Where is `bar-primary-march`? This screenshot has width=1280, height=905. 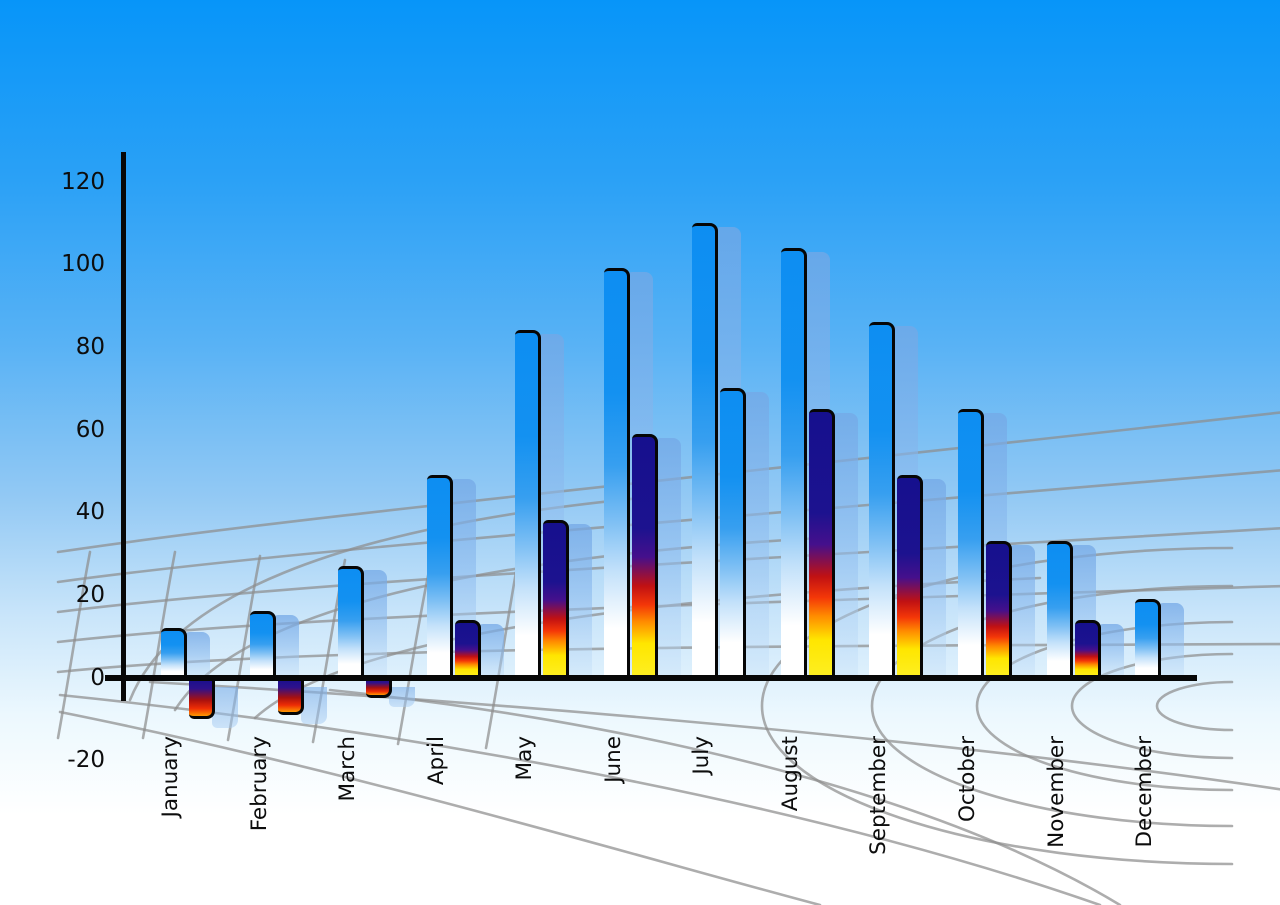 bar-primary-march is located at coordinates (351, 621).